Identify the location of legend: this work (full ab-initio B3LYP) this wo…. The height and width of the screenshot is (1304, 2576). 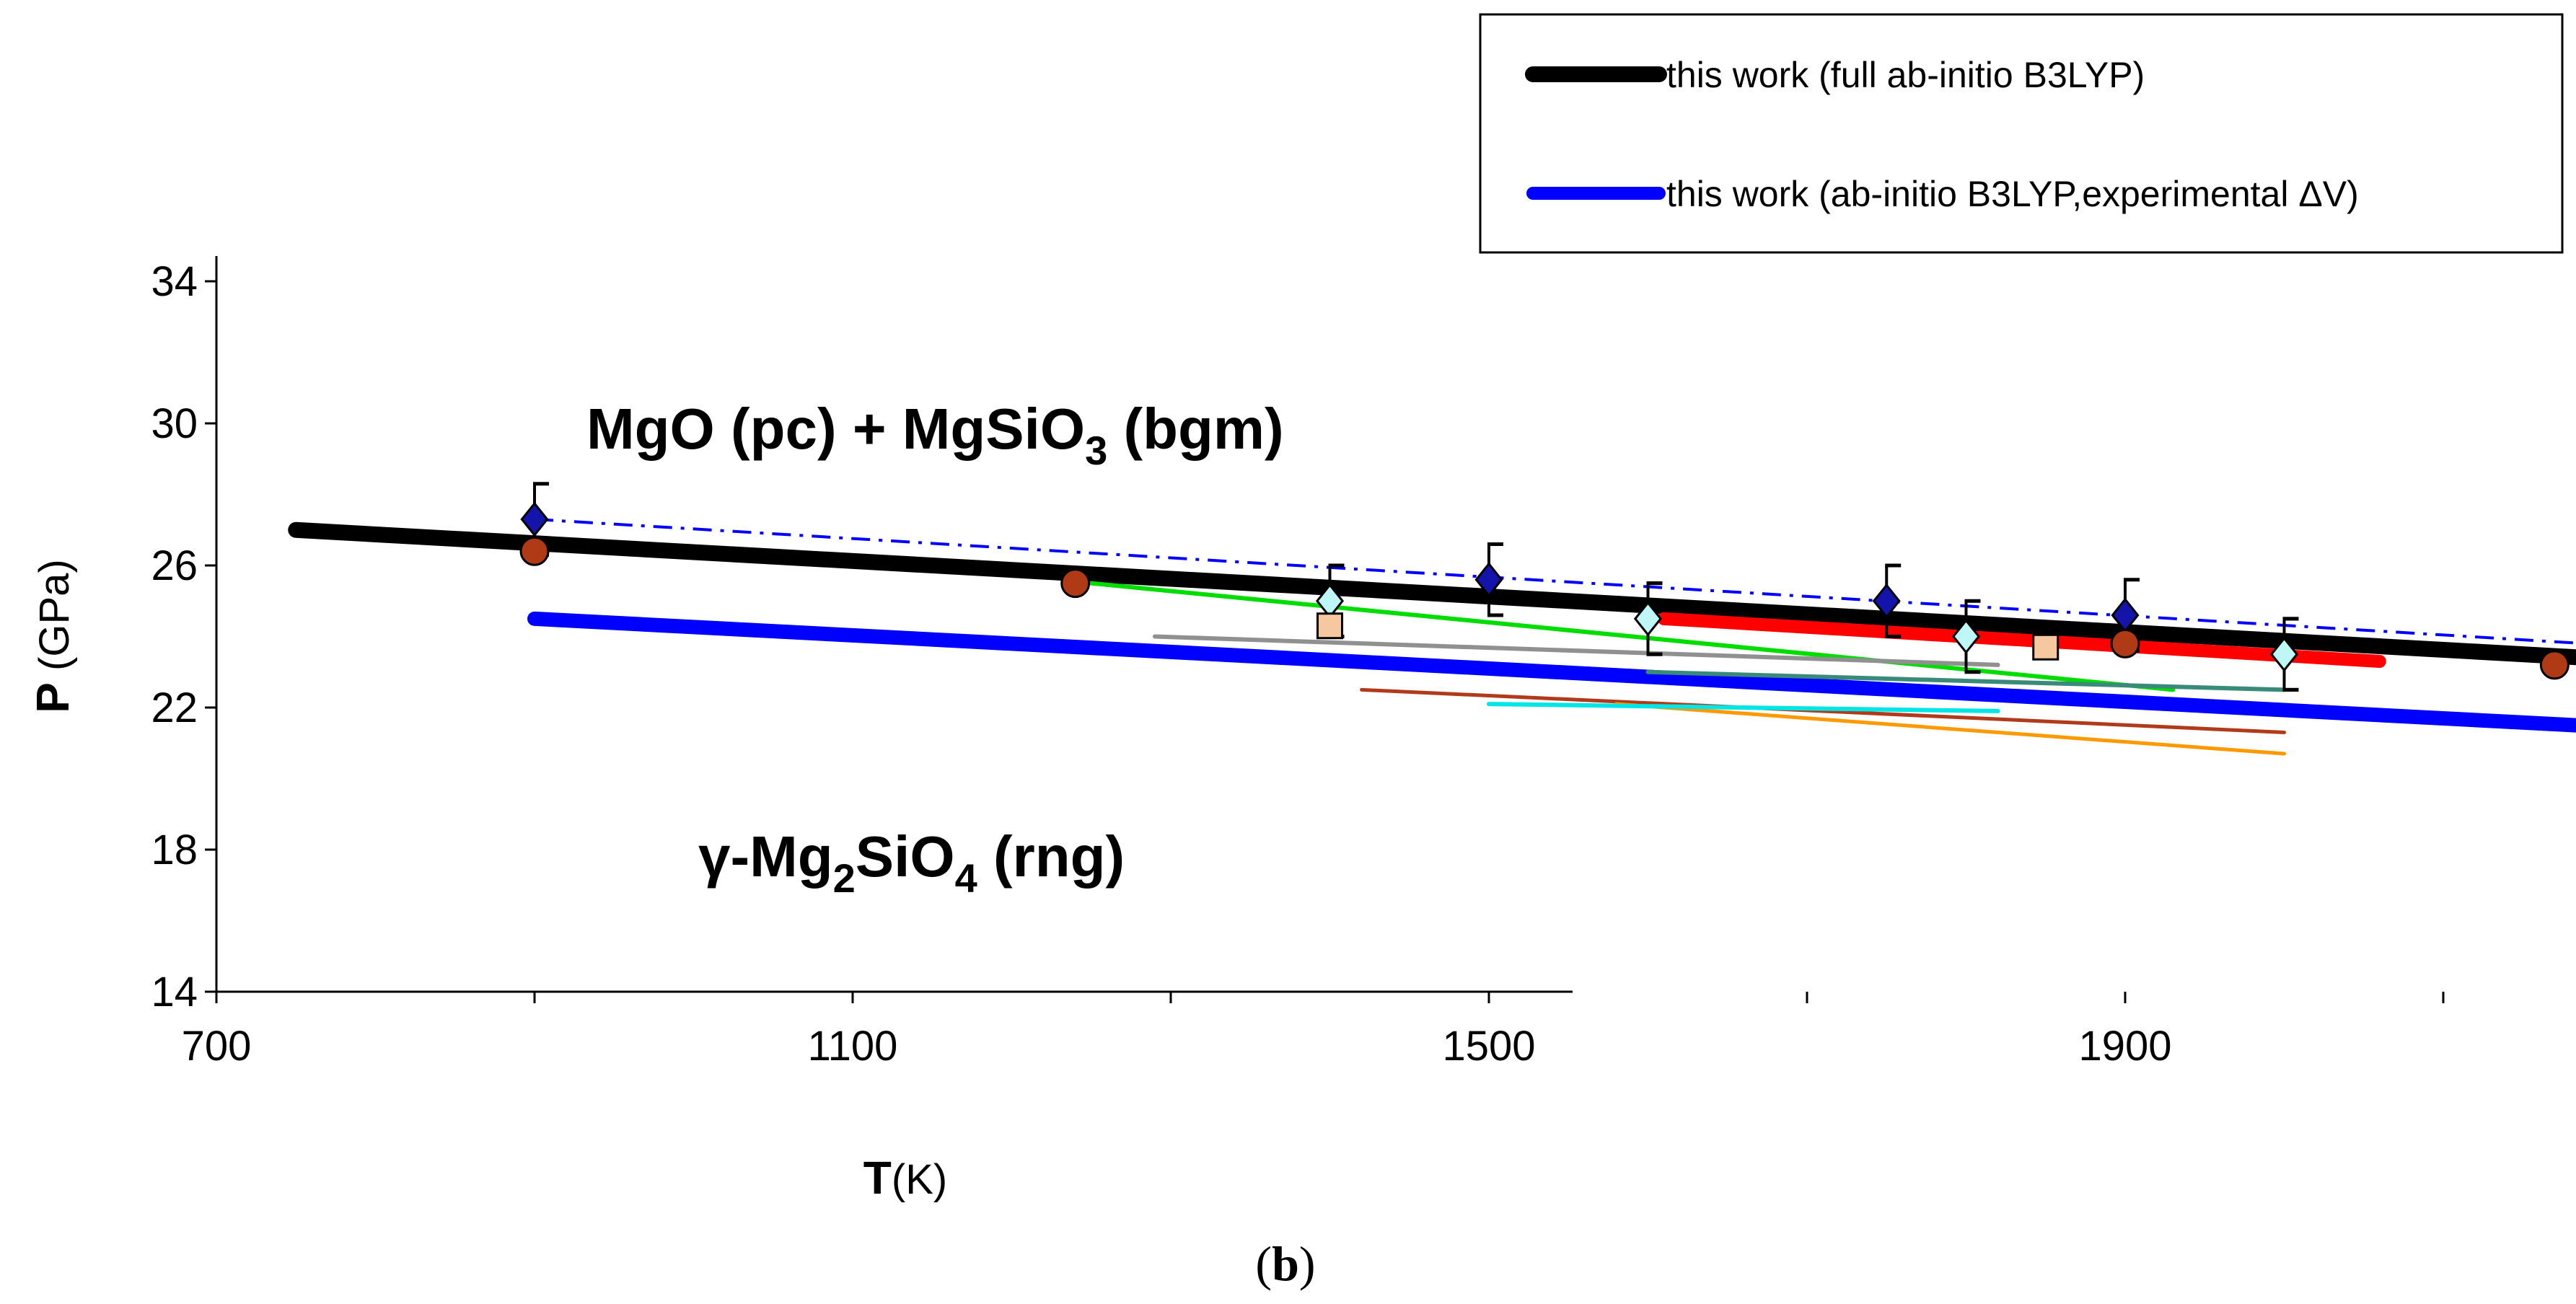
(2021, 133).